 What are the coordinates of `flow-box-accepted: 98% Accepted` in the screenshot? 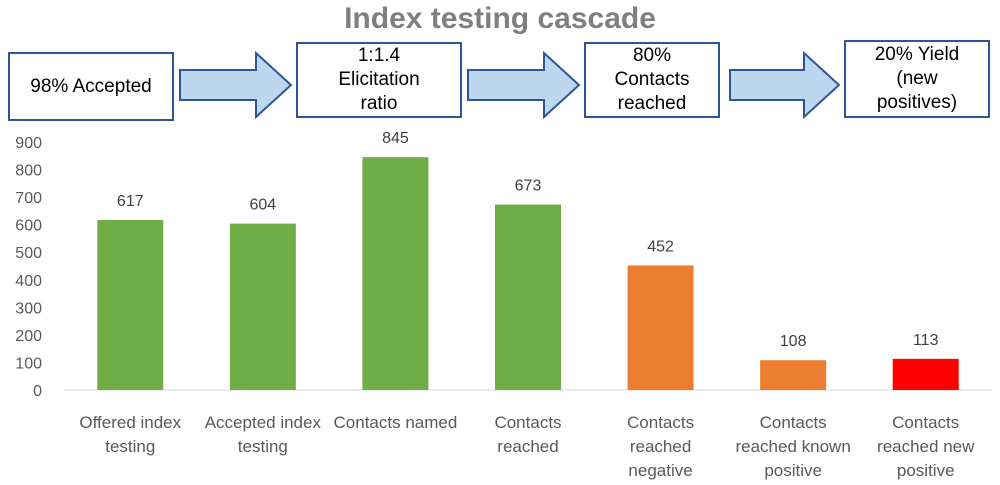 It's located at (91, 86).